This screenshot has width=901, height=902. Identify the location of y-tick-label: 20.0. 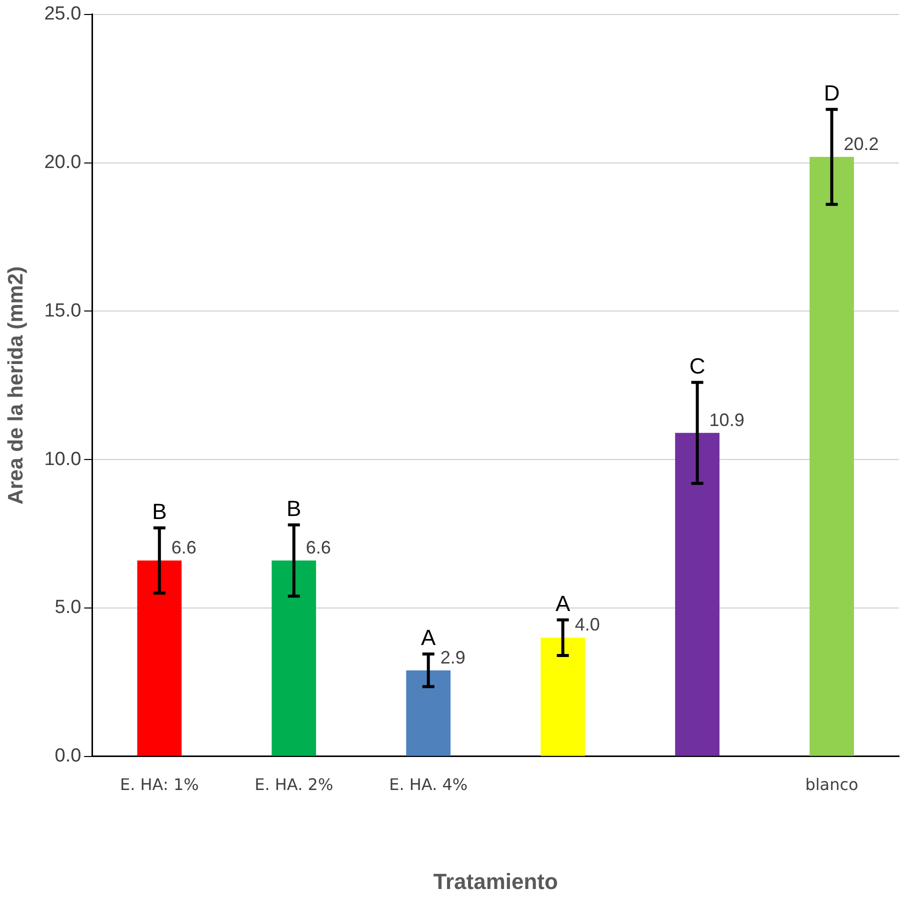
(63, 163).